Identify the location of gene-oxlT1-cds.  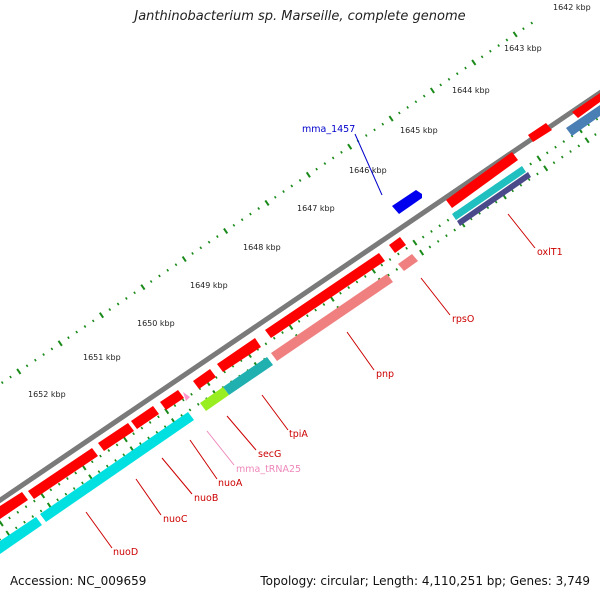
(482, 180).